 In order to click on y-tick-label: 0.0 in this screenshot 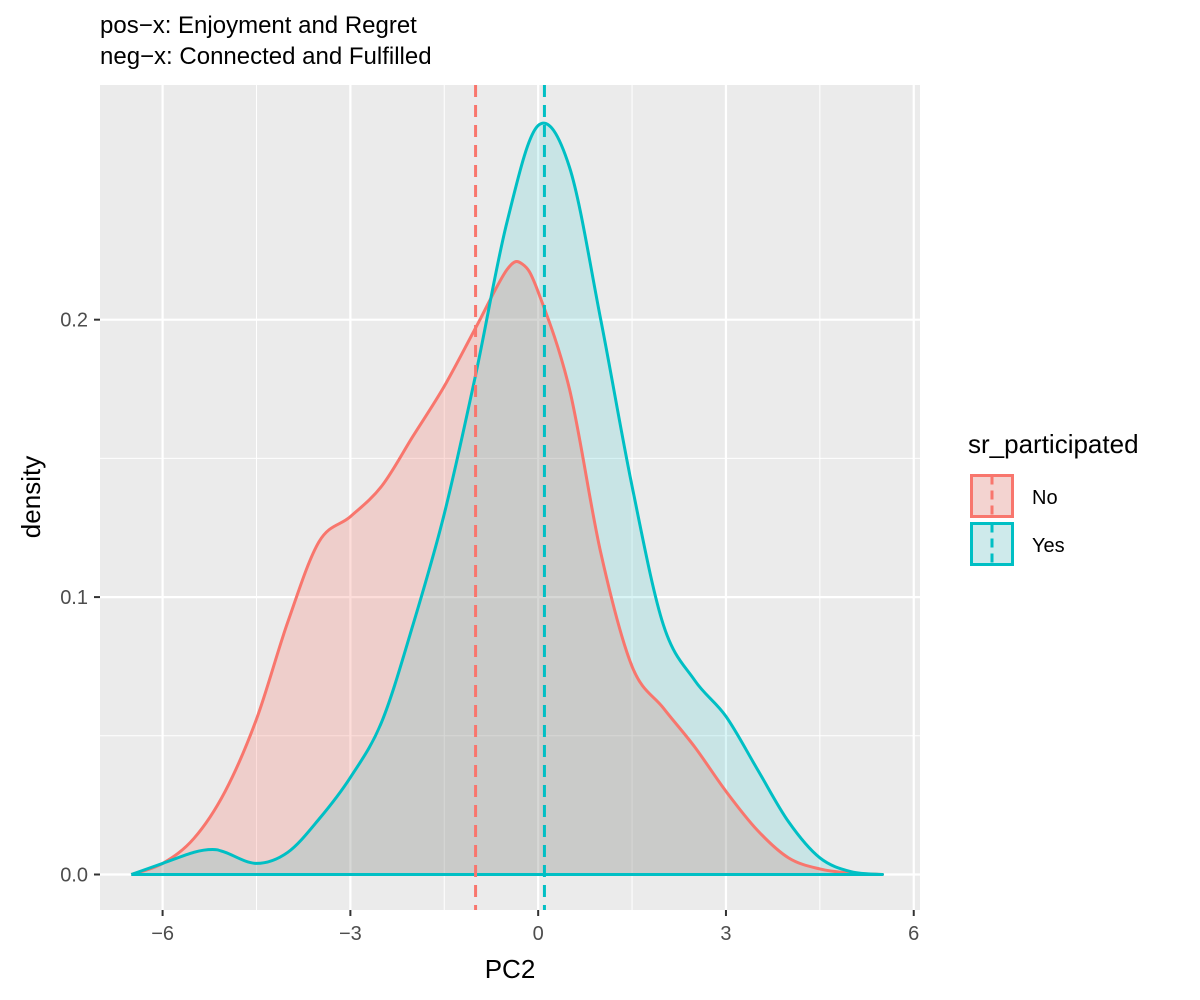, I will do `click(74, 875)`.